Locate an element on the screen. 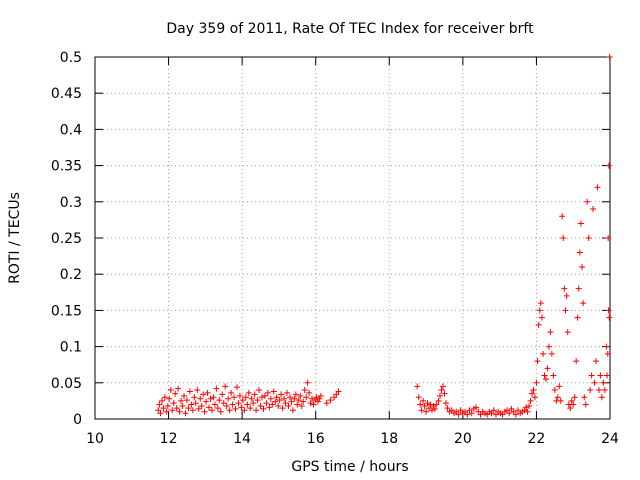  y-tick-label: 0.1 is located at coordinates (71, 348).